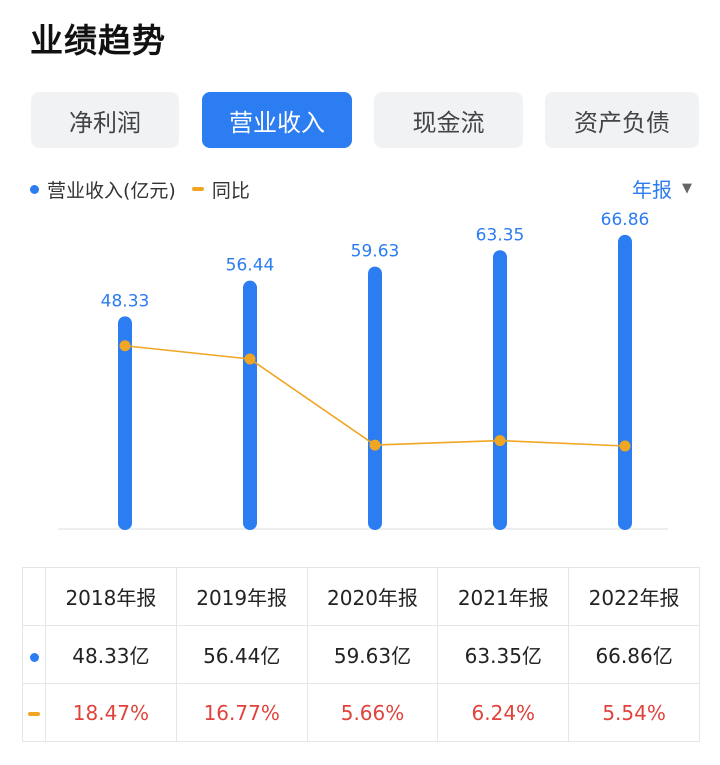 The image size is (720, 765). What do you see at coordinates (500, 235) in the screenshot?
I see `bar-value-label: 63.35` at bounding box center [500, 235].